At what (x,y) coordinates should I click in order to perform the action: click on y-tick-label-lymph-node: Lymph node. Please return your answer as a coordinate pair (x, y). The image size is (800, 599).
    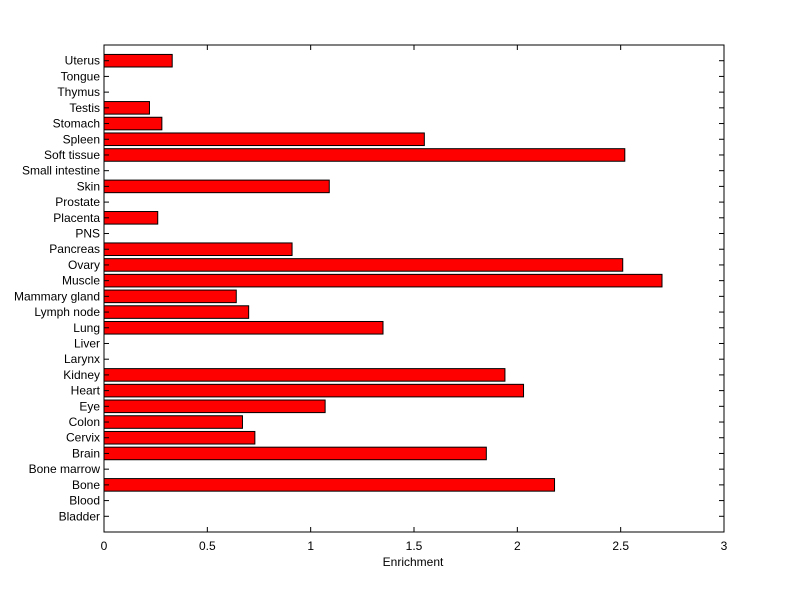
    Looking at the image, I should click on (67, 312).